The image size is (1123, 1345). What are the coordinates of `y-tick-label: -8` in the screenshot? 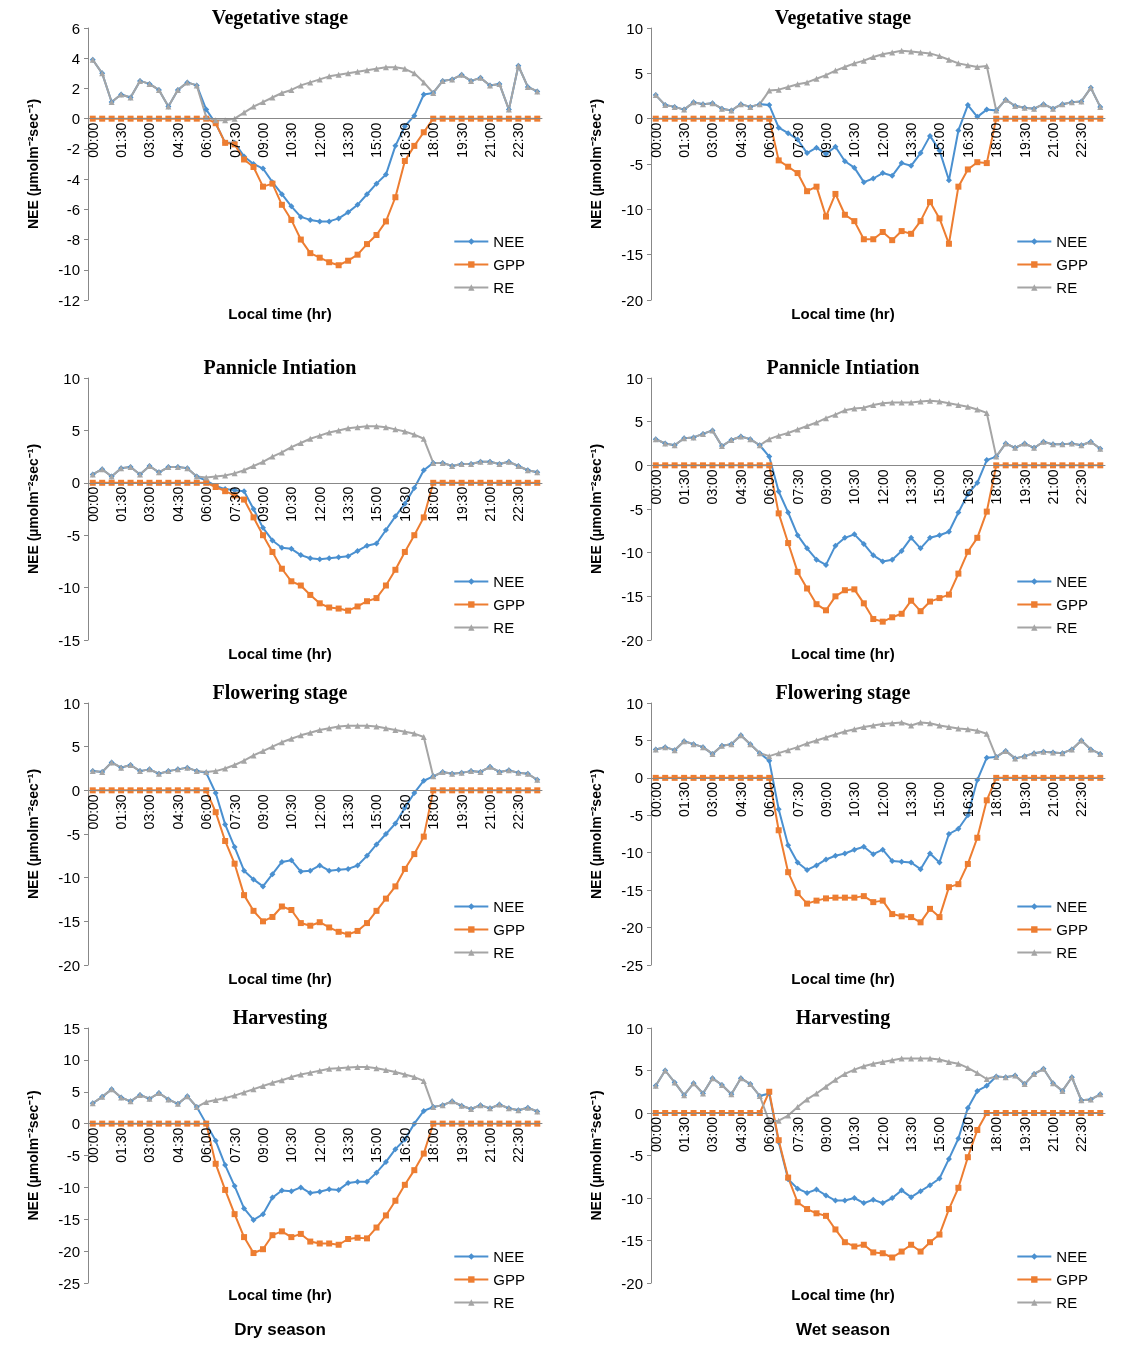 It's located at (73, 240).